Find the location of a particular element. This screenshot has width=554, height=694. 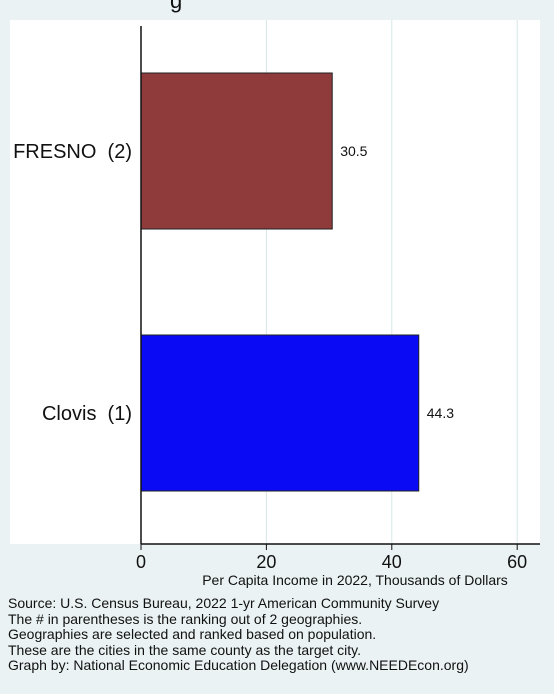

x-tick-label: 40 is located at coordinates (392, 562).